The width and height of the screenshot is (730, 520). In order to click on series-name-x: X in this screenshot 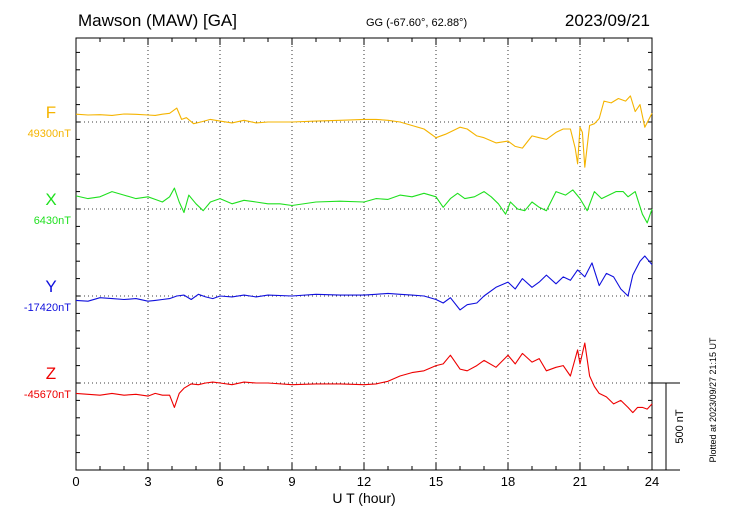, I will do `click(50, 199)`.